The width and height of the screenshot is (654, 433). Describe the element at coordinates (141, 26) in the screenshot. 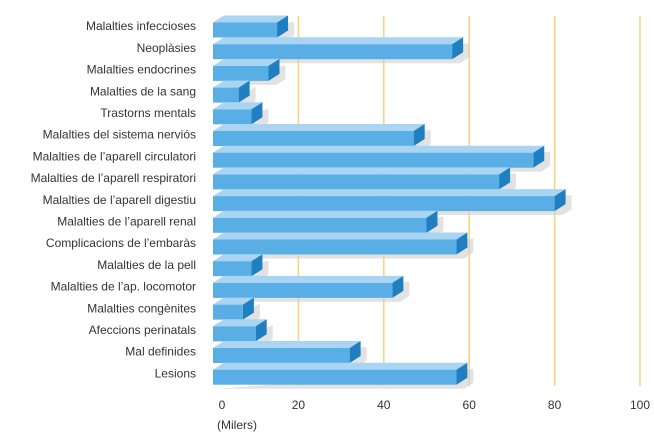

I see `y-tick-label: Malalties infeccioses` at that location.